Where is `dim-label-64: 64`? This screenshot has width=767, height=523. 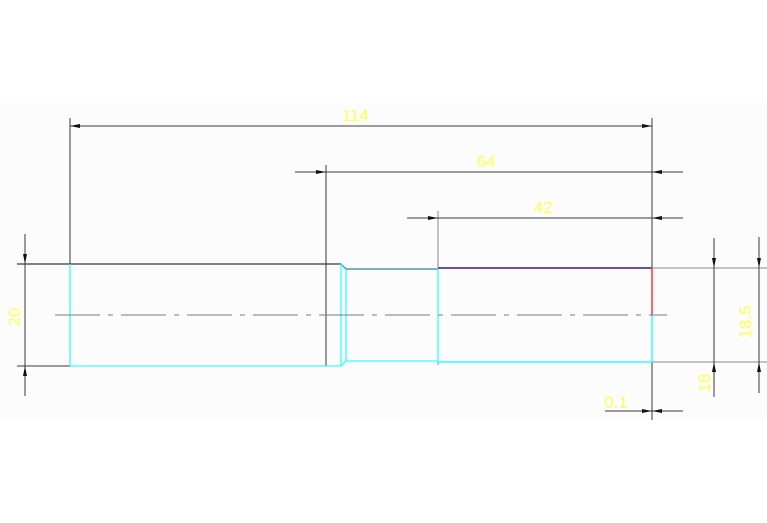 dim-label-64: 64 is located at coordinates (486, 161).